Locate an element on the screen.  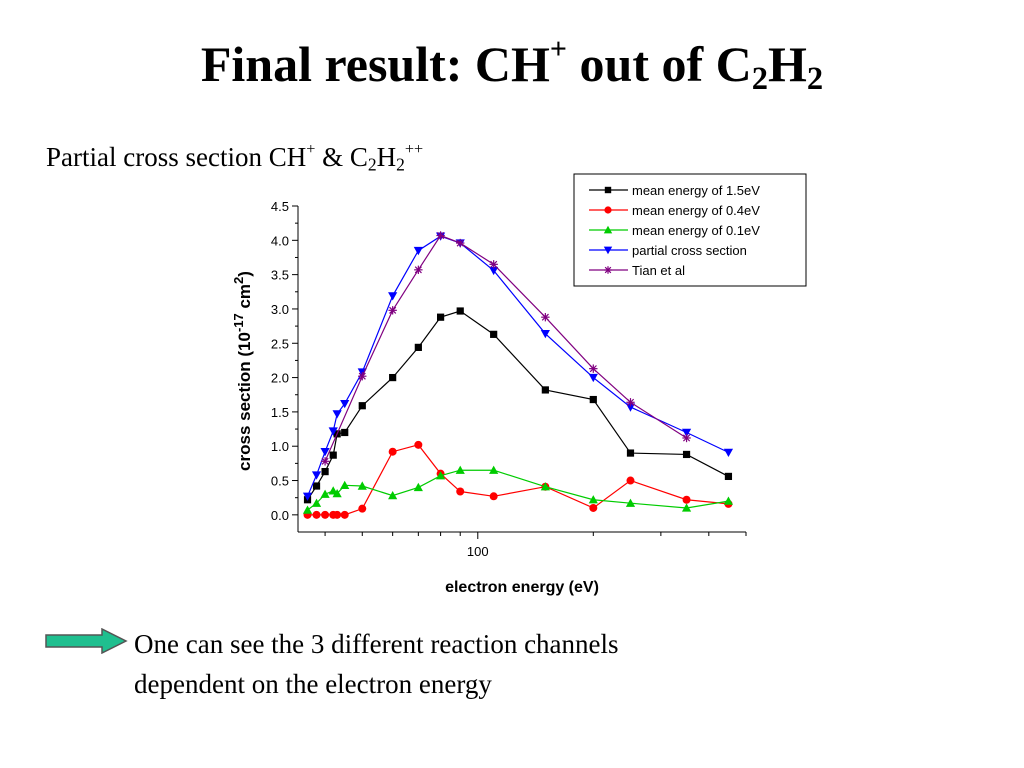
y-axis-label: cross section (10-17 cm2) is located at coordinates (242, 371).